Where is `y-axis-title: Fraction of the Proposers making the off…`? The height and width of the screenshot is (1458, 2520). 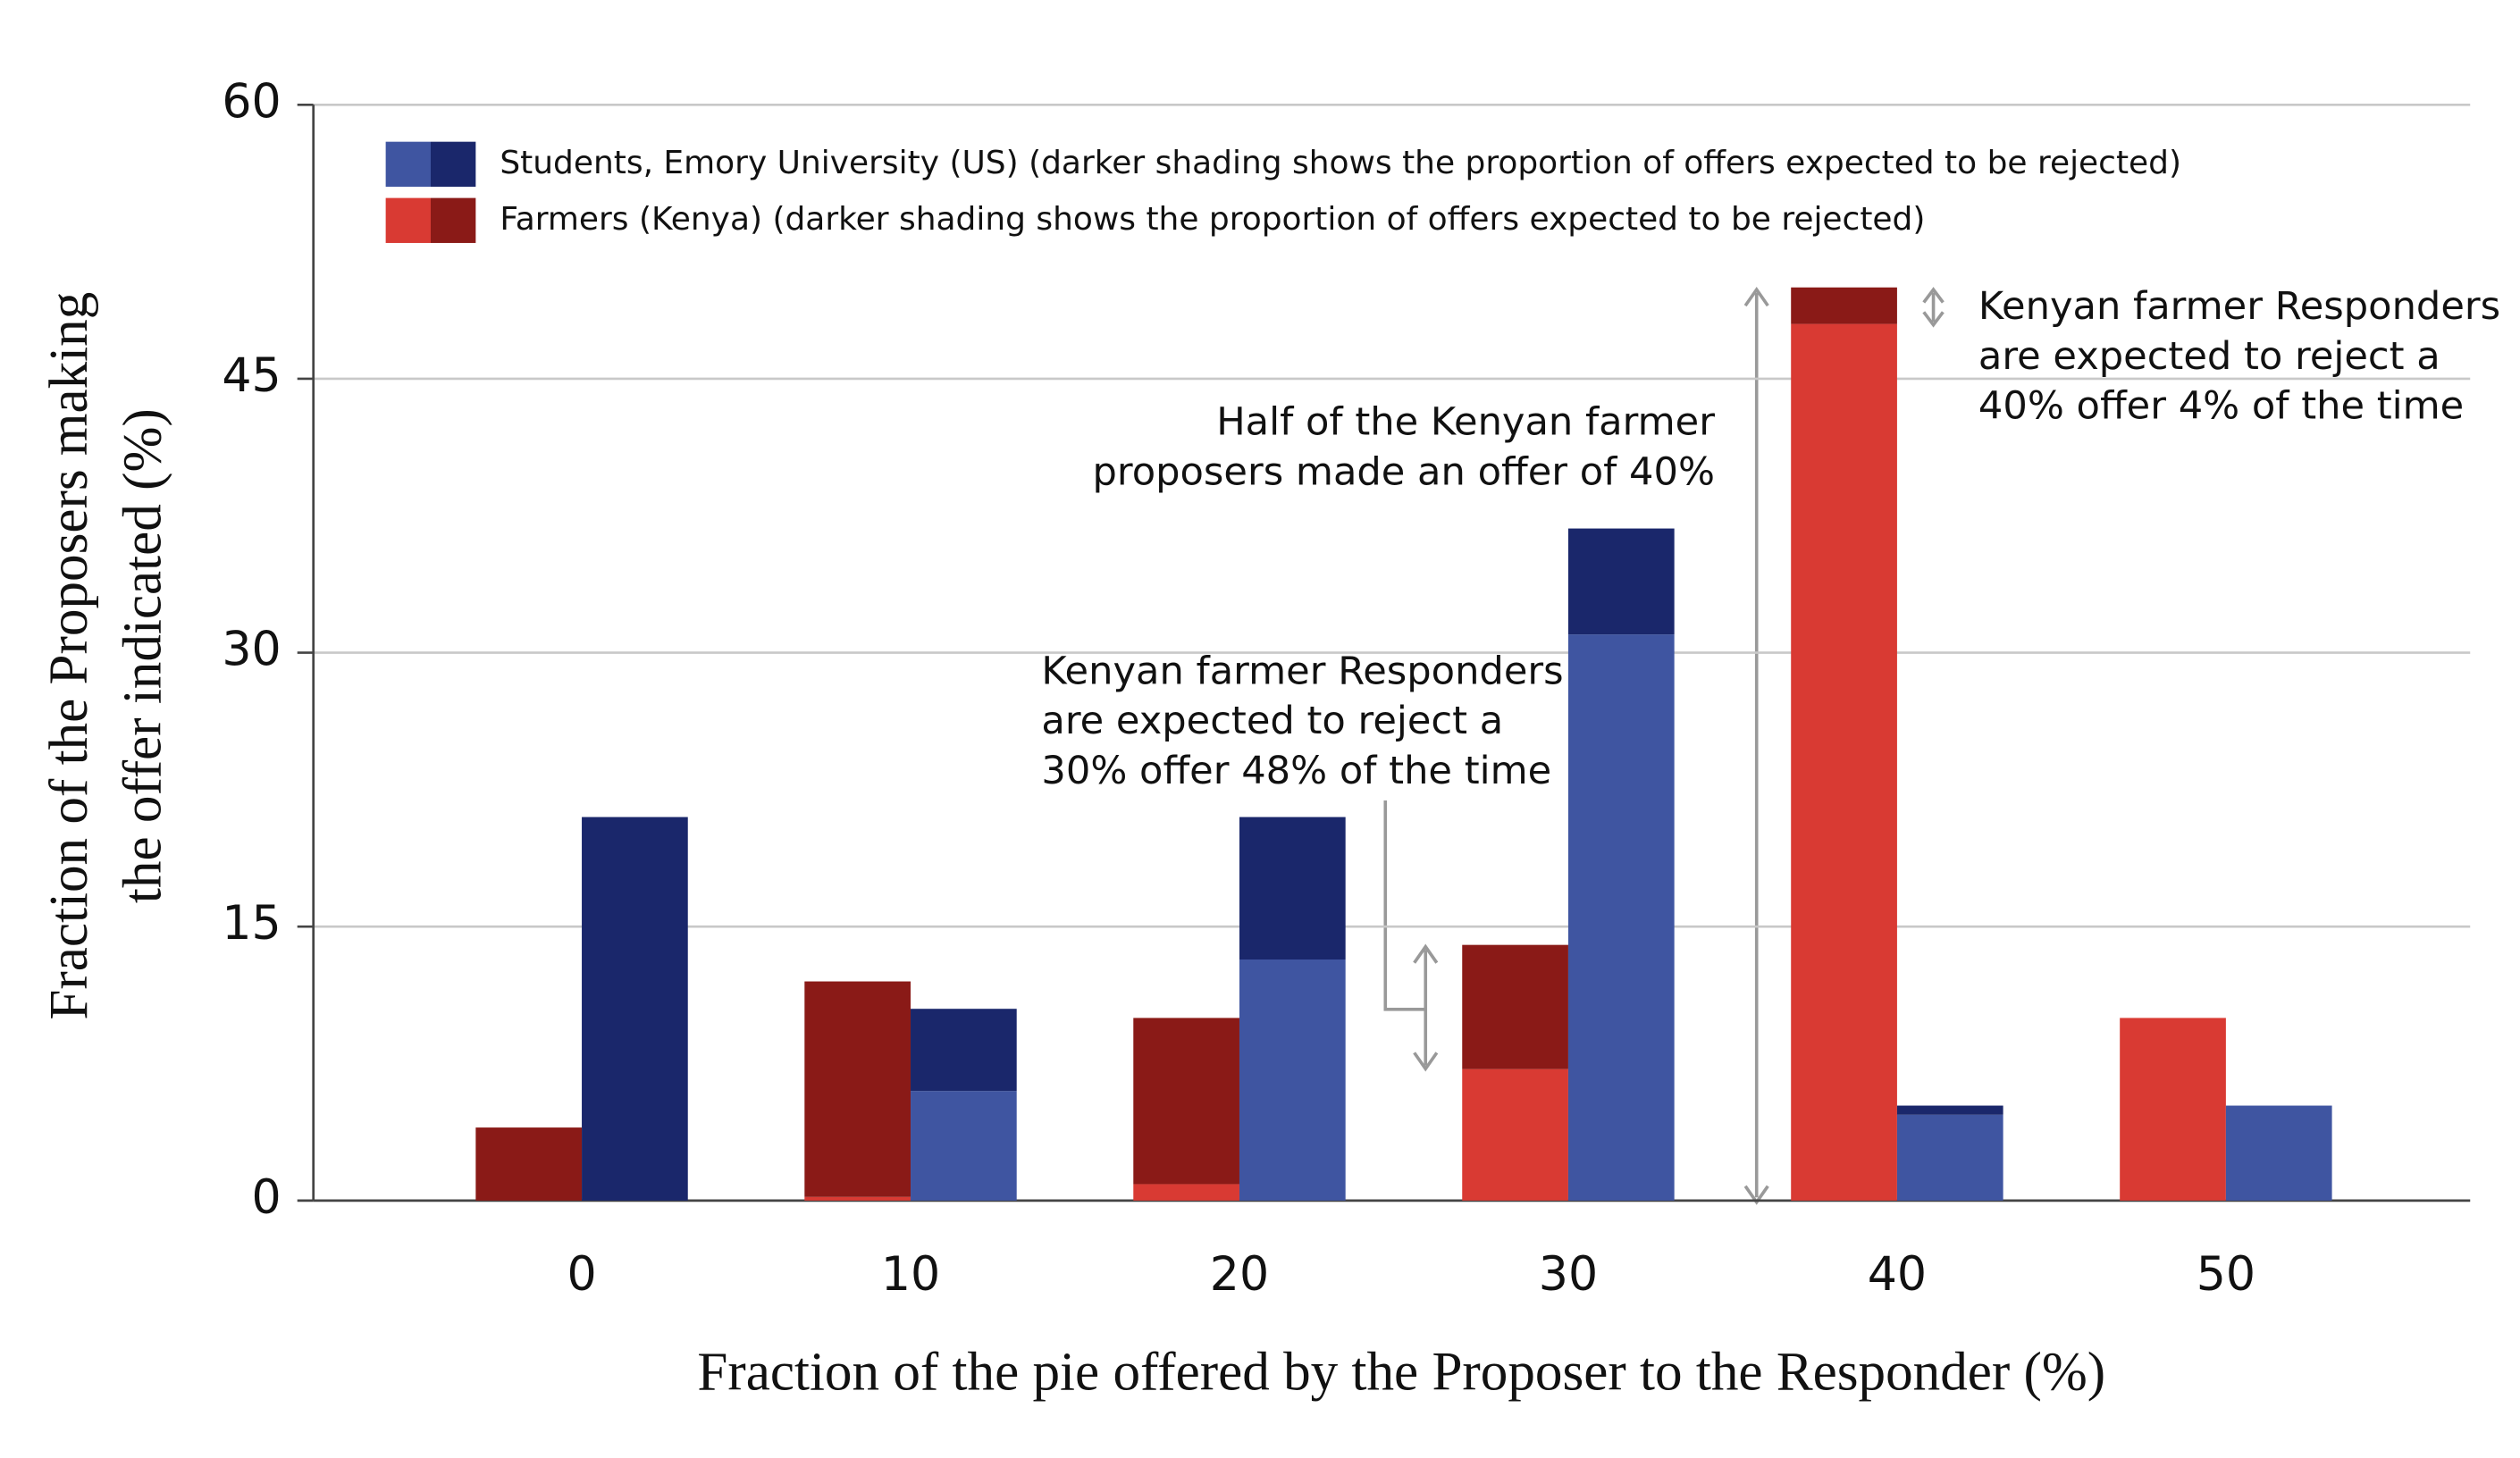
y-axis-title: Fraction of the Proposers making the off… is located at coordinates (106, 656).